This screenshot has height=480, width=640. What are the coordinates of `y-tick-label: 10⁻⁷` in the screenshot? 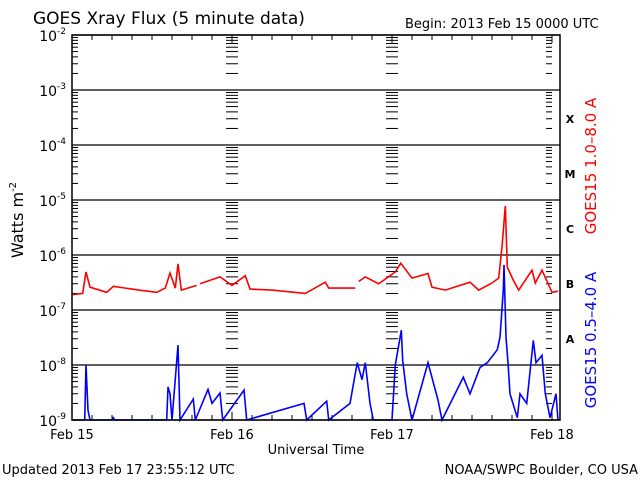 It's located at (52, 311).